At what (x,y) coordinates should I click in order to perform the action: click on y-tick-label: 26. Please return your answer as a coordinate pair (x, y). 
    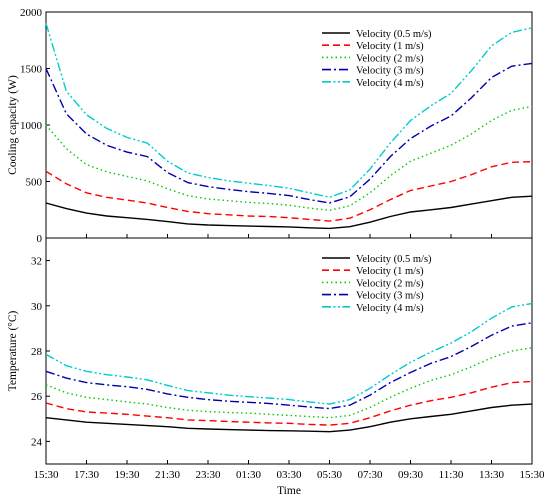
    Looking at the image, I should click on (37, 397).